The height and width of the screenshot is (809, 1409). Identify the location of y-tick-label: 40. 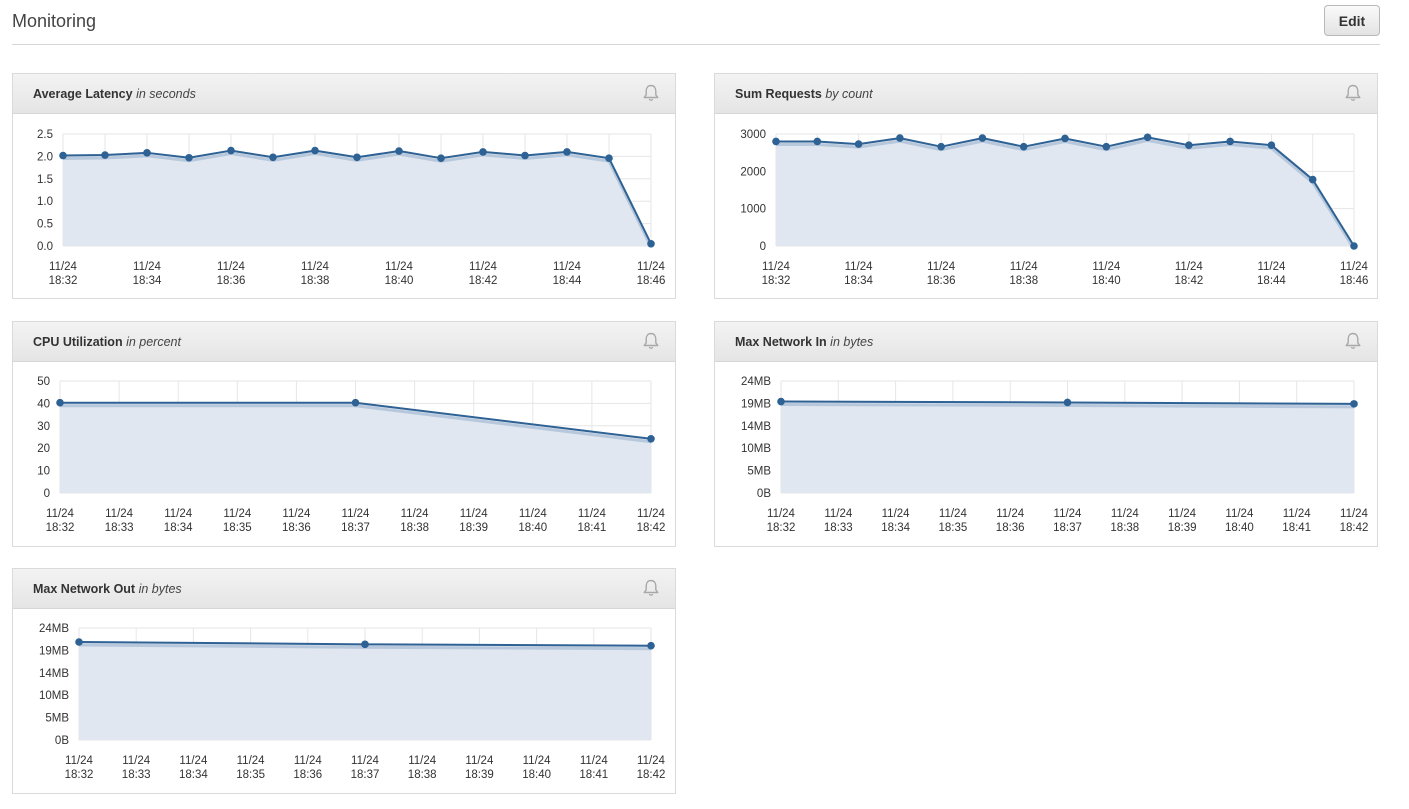
(43, 404).